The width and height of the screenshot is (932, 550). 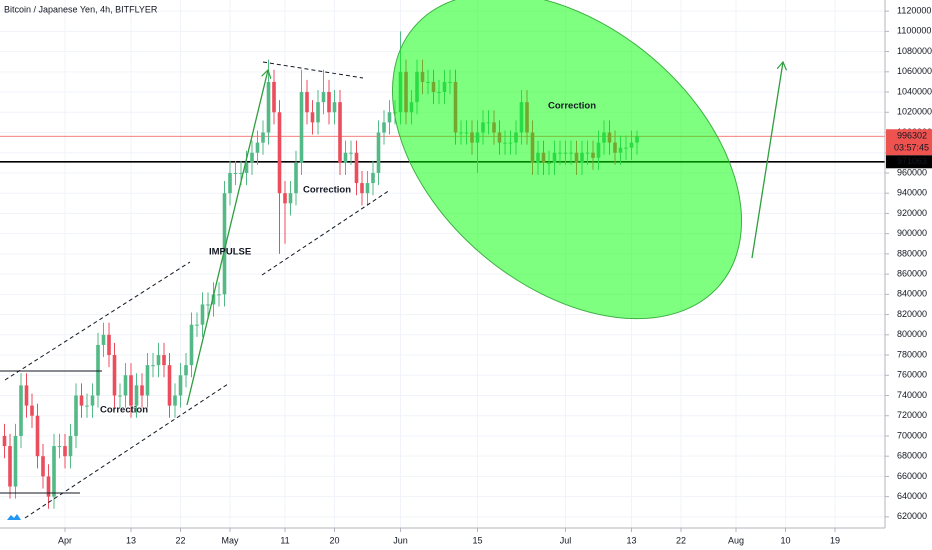 What do you see at coordinates (914, 112) in the screenshot?
I see `y-tick-label: 1020000` at bounding box center [914, 112].